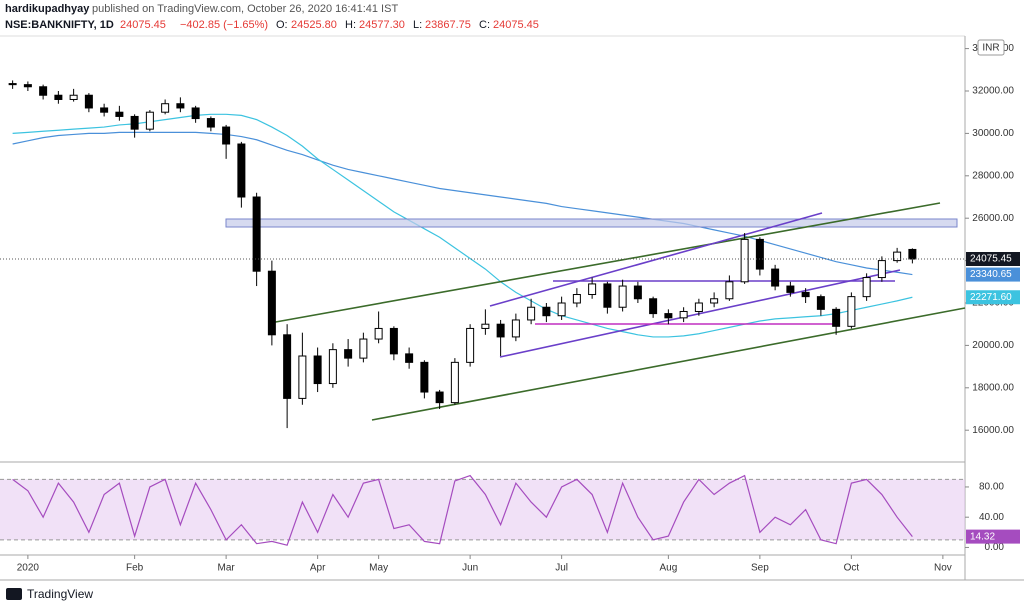 Image resolution: width=1024 pixels, height=610 pixels. Describe the element at coordinates (318, 568) in the screenshot. I see `x-tick-label: Apr` at that location.